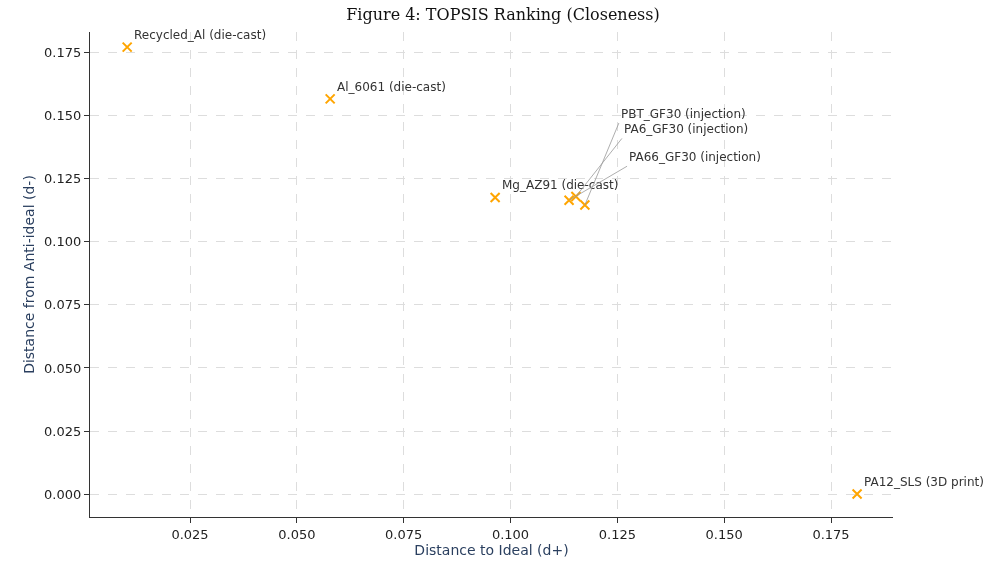  I want to click on y-tick-label: 0.000, so click(63, 494).